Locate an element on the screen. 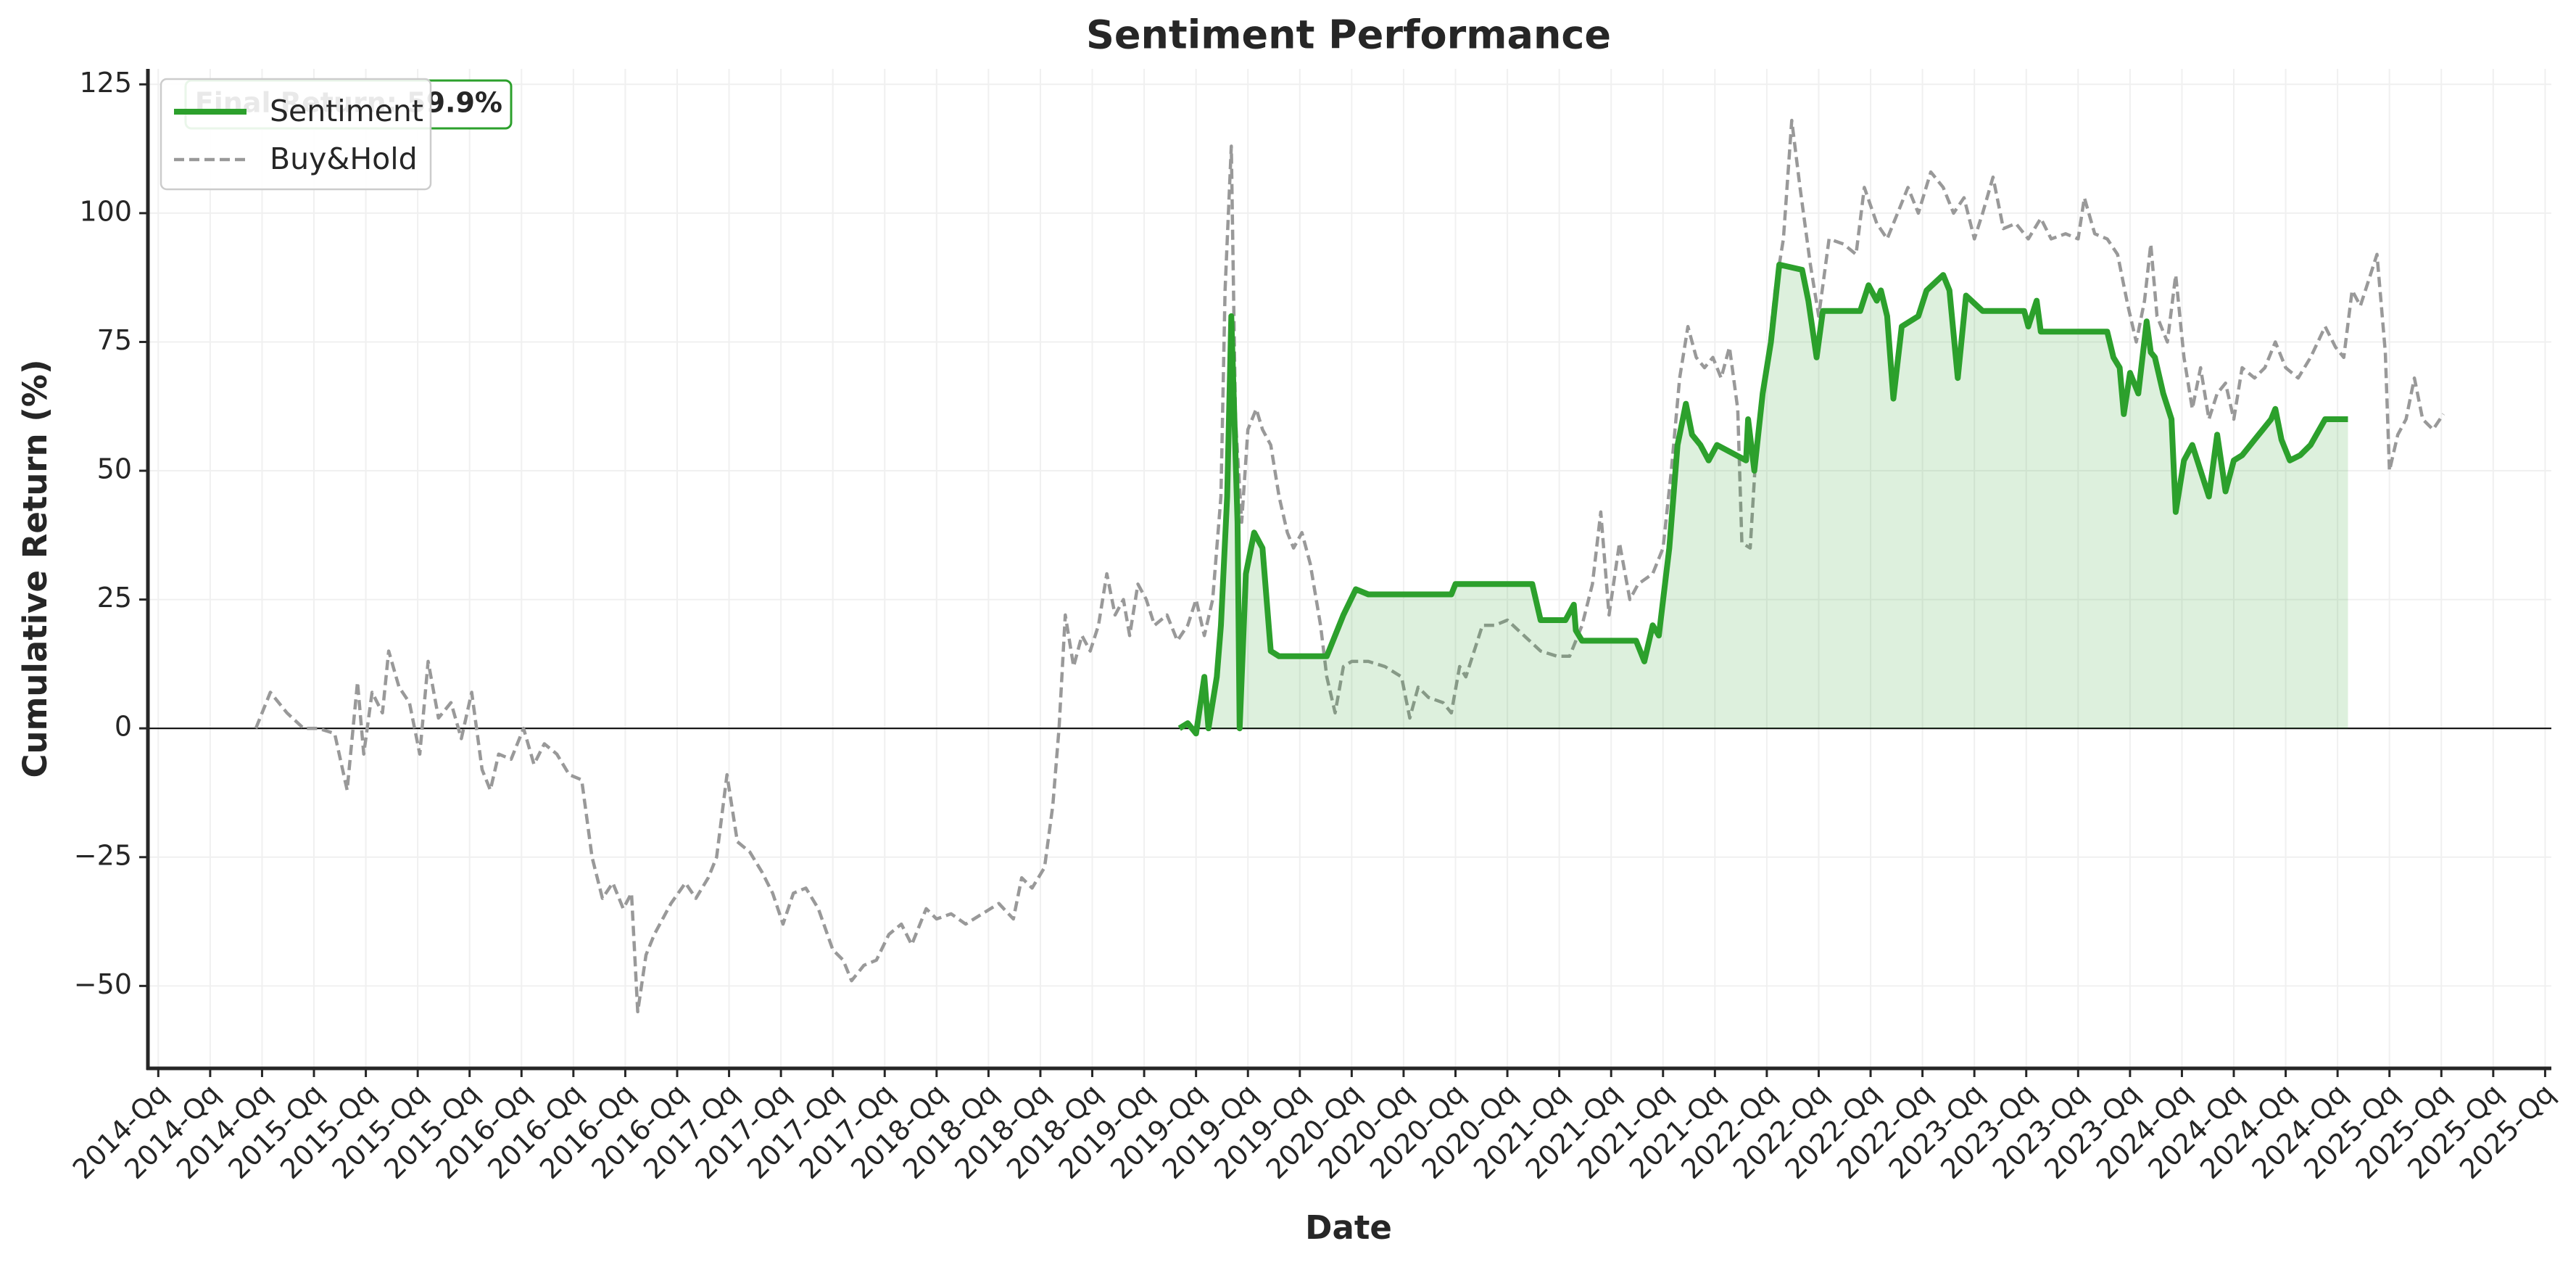  legend-label: Buy&Hold is located at coordinates (344, 158).